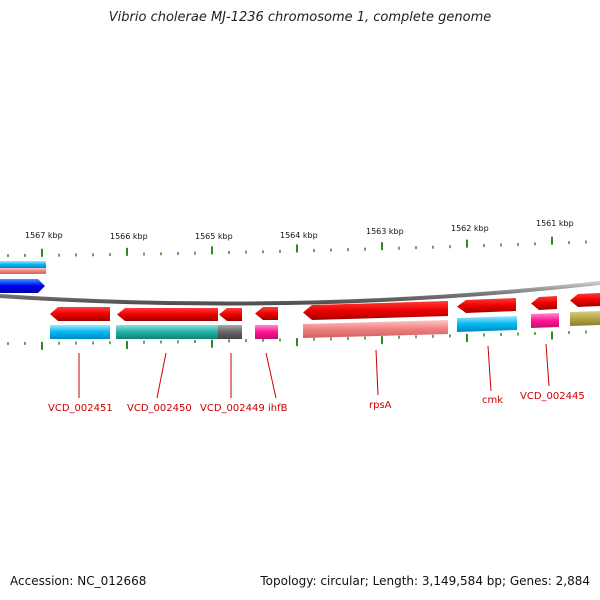 This screenshot has width=600, height=600. I want to click on gene-arrow-edge, so click(585, 300).